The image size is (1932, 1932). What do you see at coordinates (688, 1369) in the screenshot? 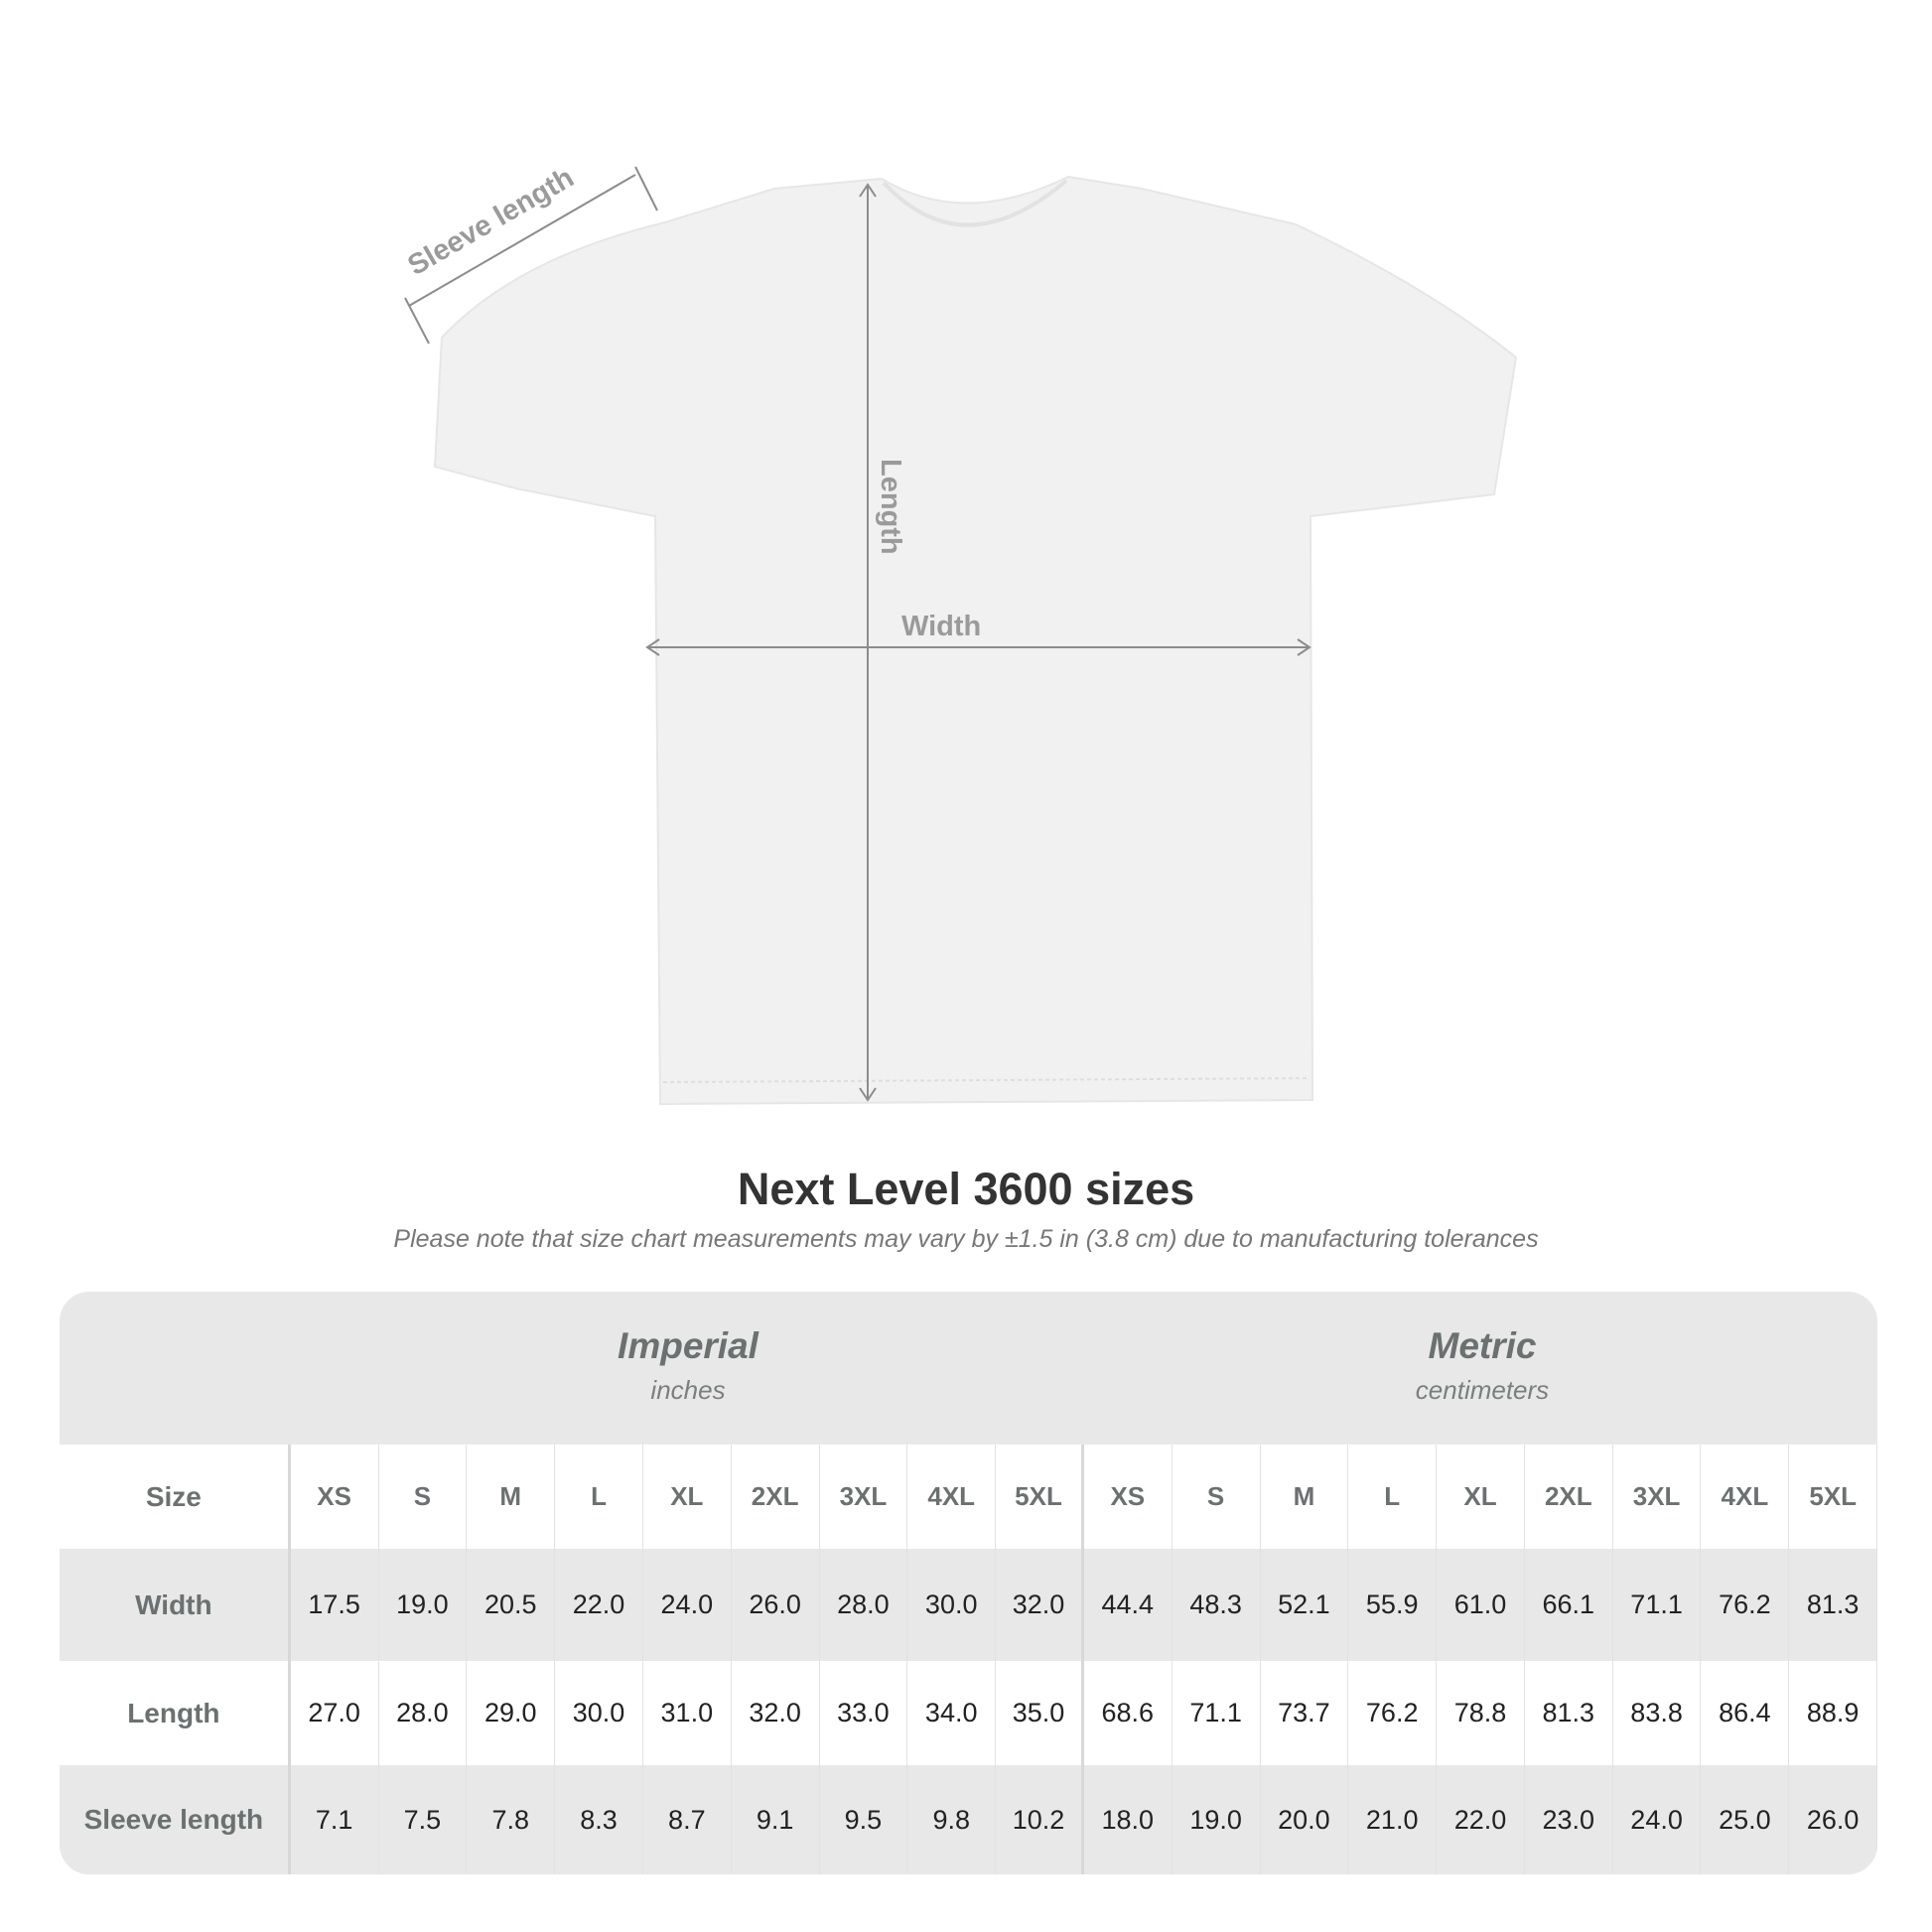
I see `imperial-header: Imperial inches` at bounding box center [688, 1369].